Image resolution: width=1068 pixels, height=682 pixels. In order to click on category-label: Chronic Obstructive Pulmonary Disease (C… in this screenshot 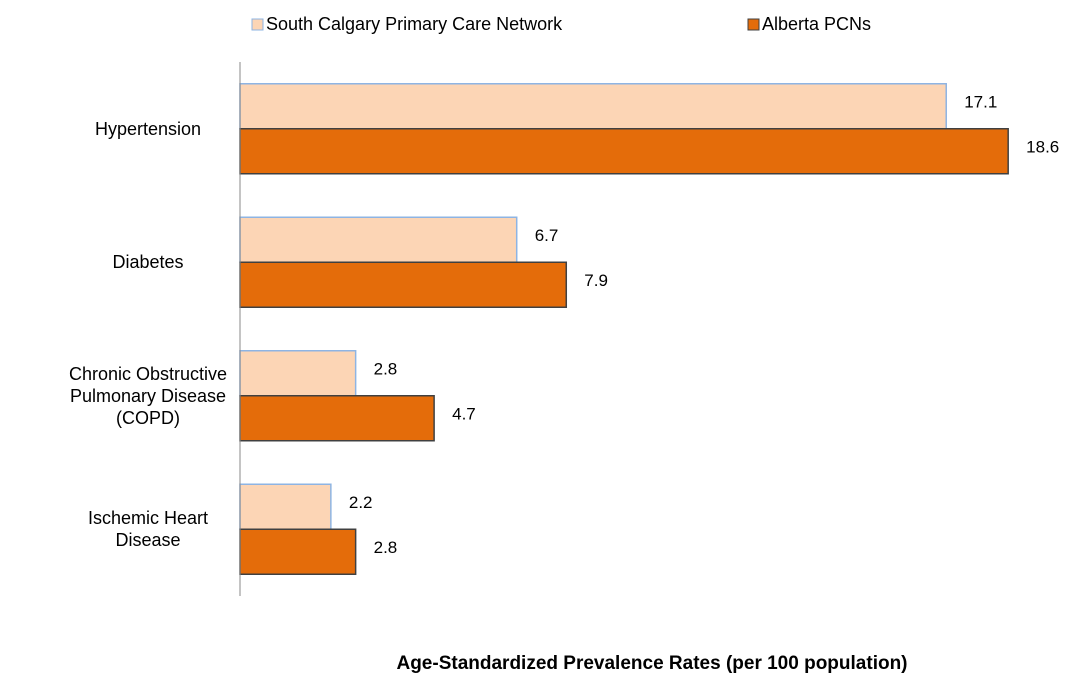, I will do `click(148, 395)`.